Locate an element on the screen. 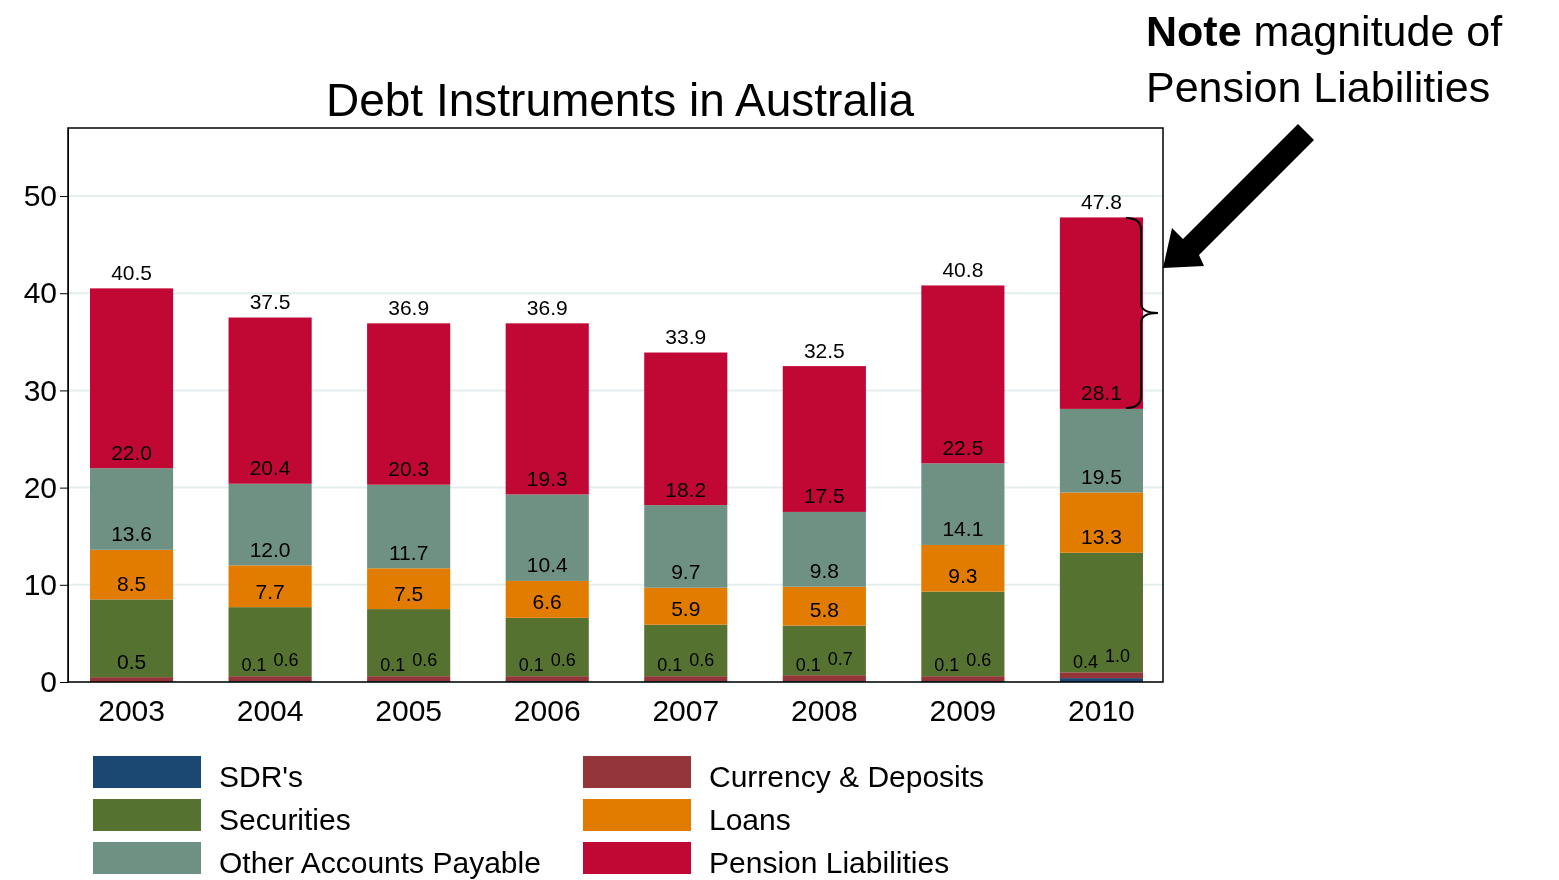 The height and width of the screenshot is (880, 1559). legend-label: Loans is located at coordinates (750, 819).